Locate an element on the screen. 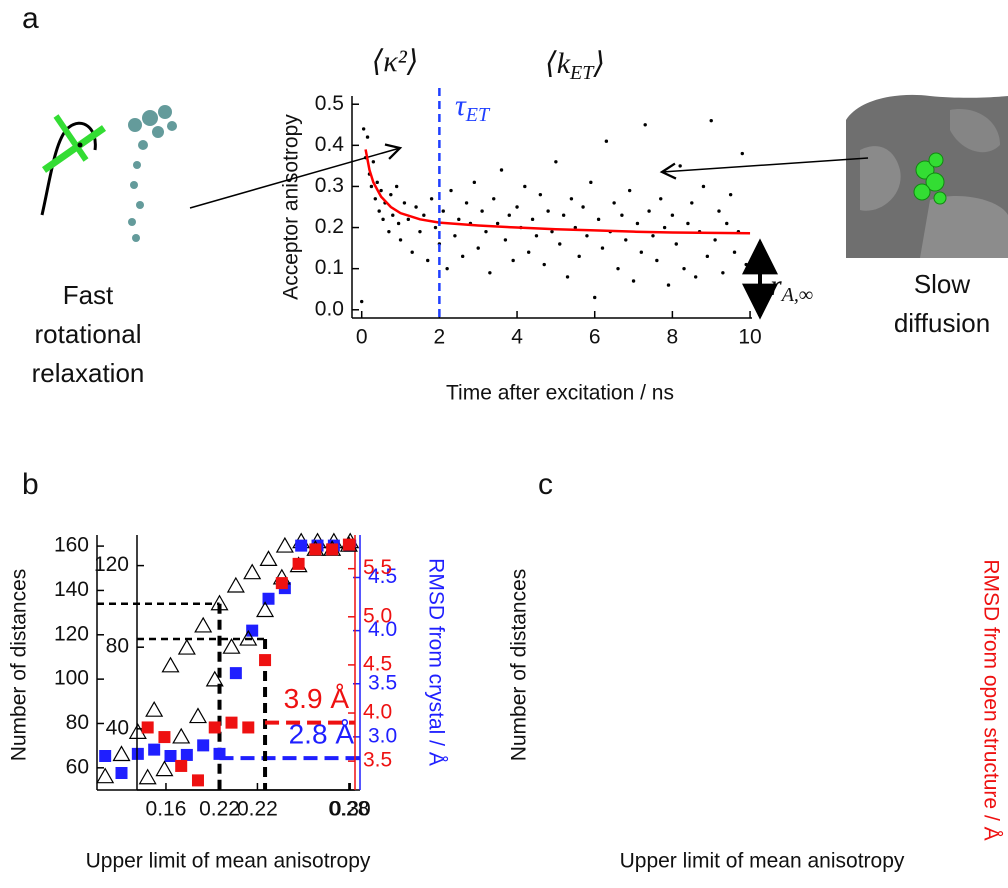 Image resolution: width=1008 pixels, height=888 pixels. r-inf-label: rA,∞ is located at coordinates (791, 287).